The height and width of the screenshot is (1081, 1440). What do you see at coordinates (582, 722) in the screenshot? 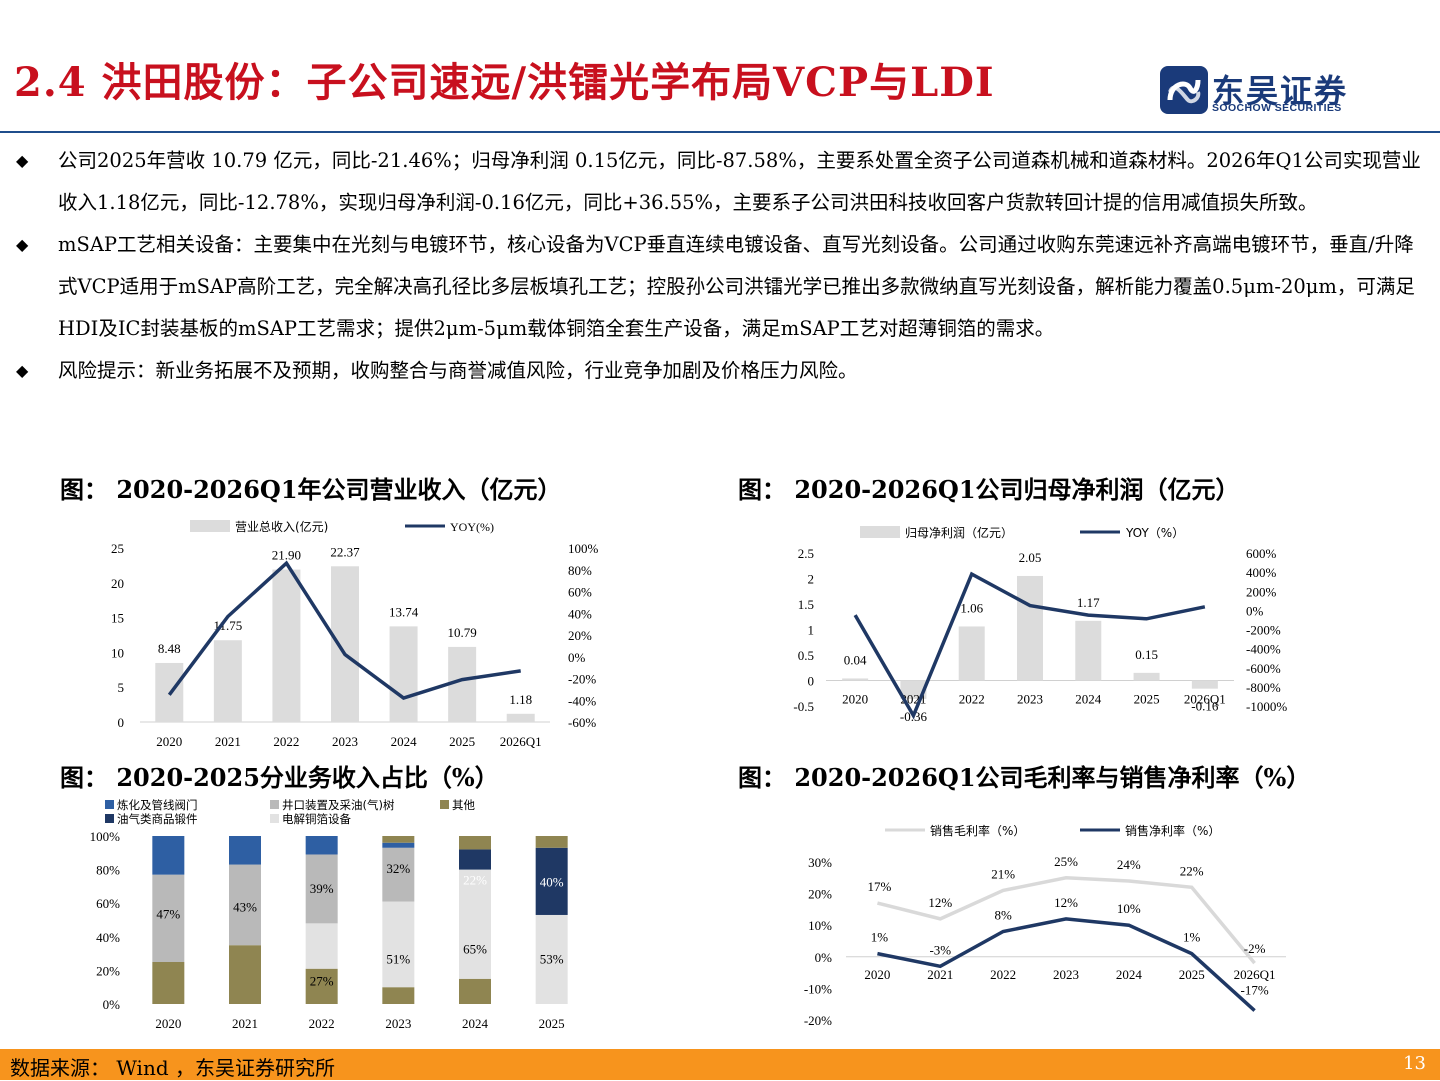
I see `y-tick-right: -60%` at bounding box center [582, 722].